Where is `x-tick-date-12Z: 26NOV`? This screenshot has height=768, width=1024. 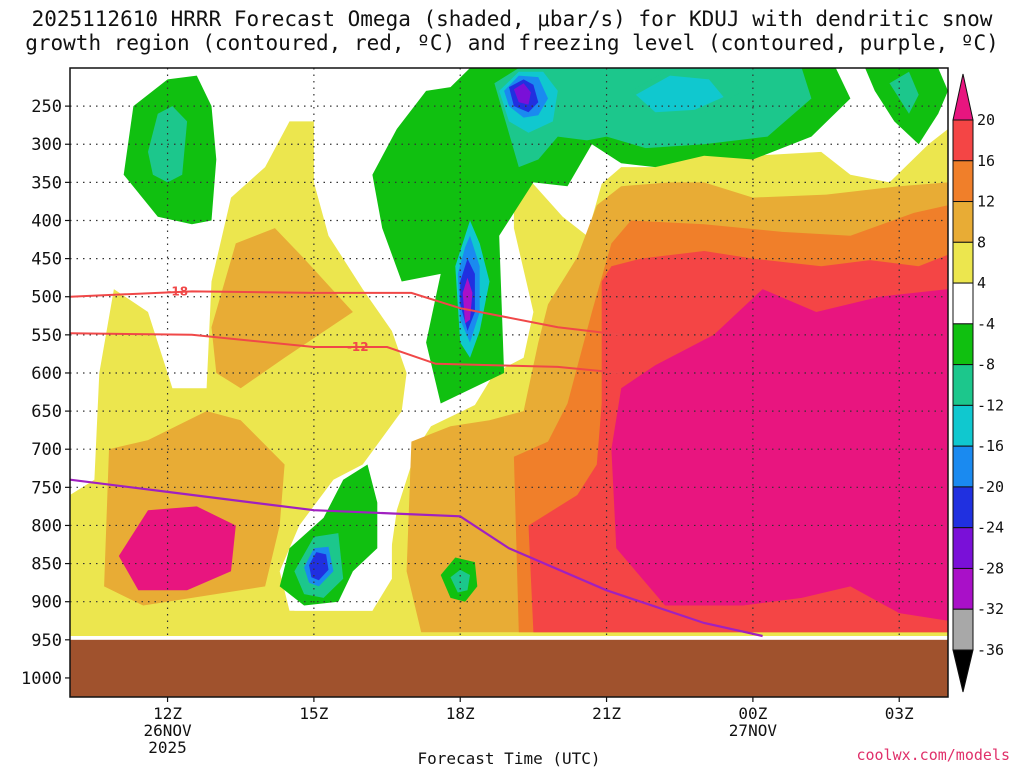
x-tick-date-12Z: 26NOV is located at coordinates (167, 730).